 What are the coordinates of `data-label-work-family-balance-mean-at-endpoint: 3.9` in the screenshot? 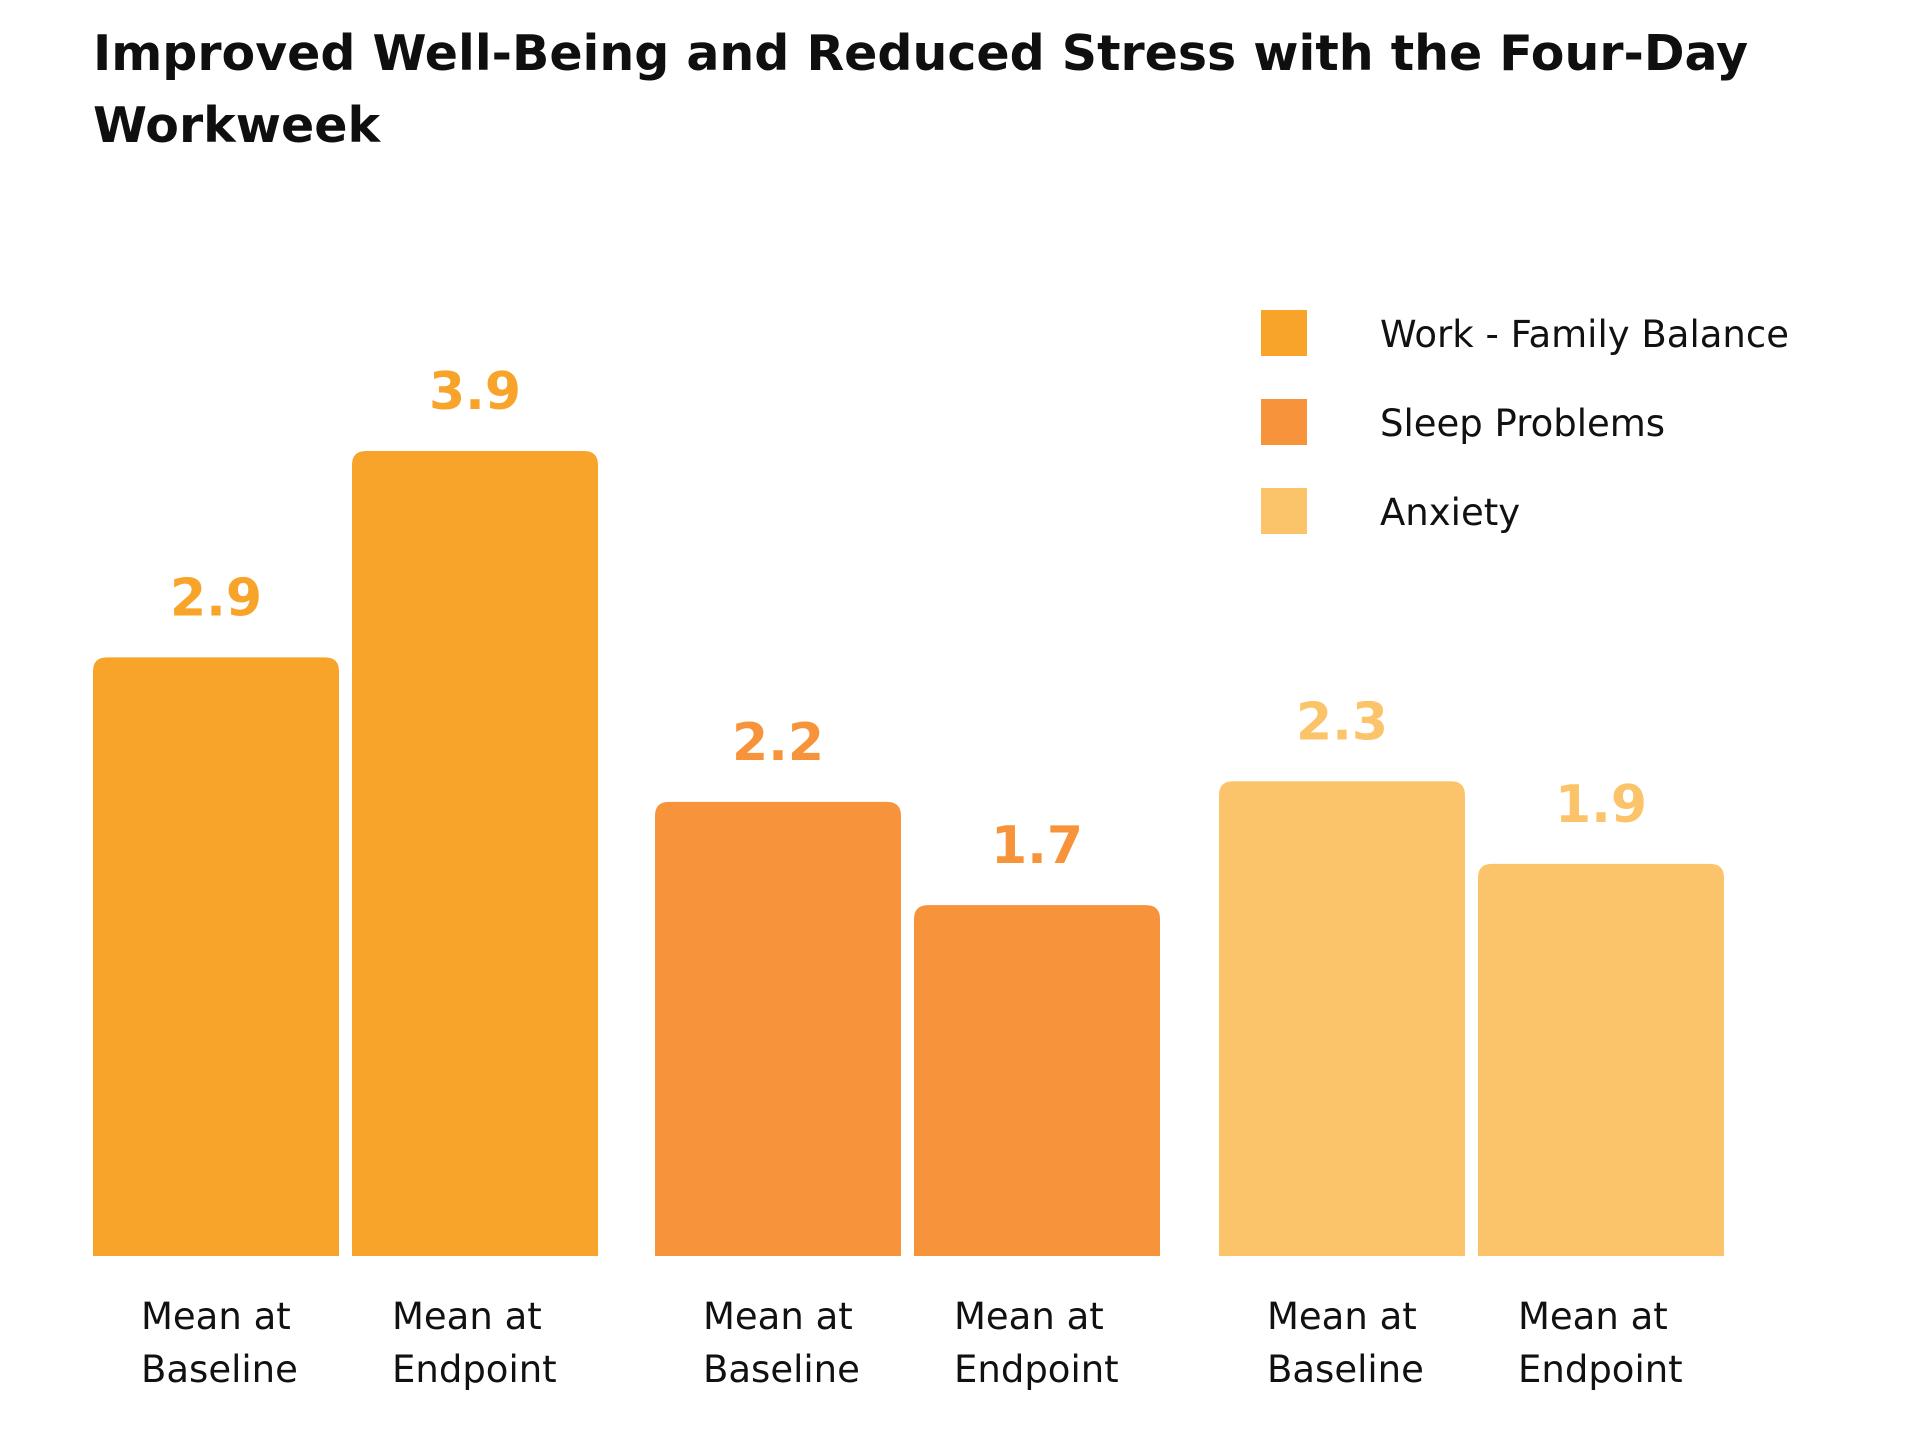 It's located at (475, 392).